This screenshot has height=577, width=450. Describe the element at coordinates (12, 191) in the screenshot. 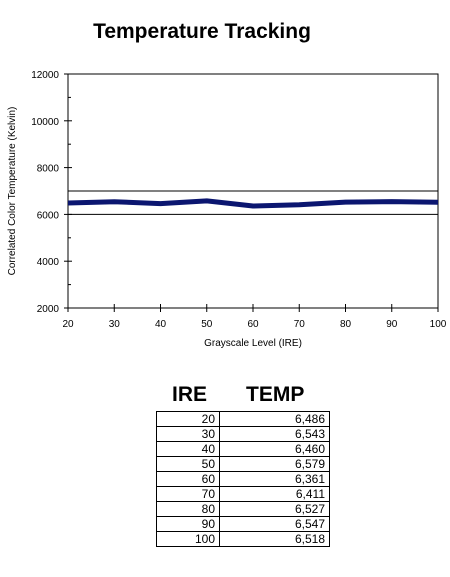

I see `y-axis-label: Correlated Color Temperature (Kelvin)` at that location.